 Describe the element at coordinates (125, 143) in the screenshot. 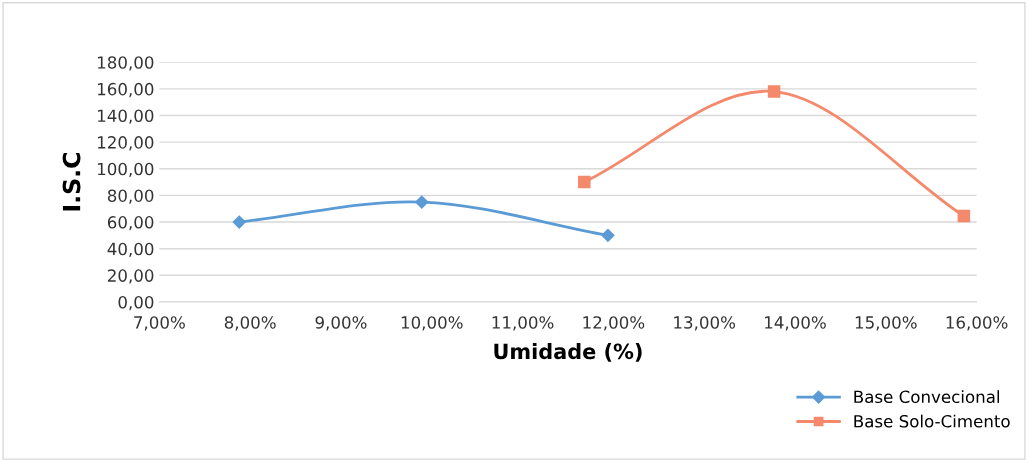

I see `y-tick-label: 120,00` at that location.